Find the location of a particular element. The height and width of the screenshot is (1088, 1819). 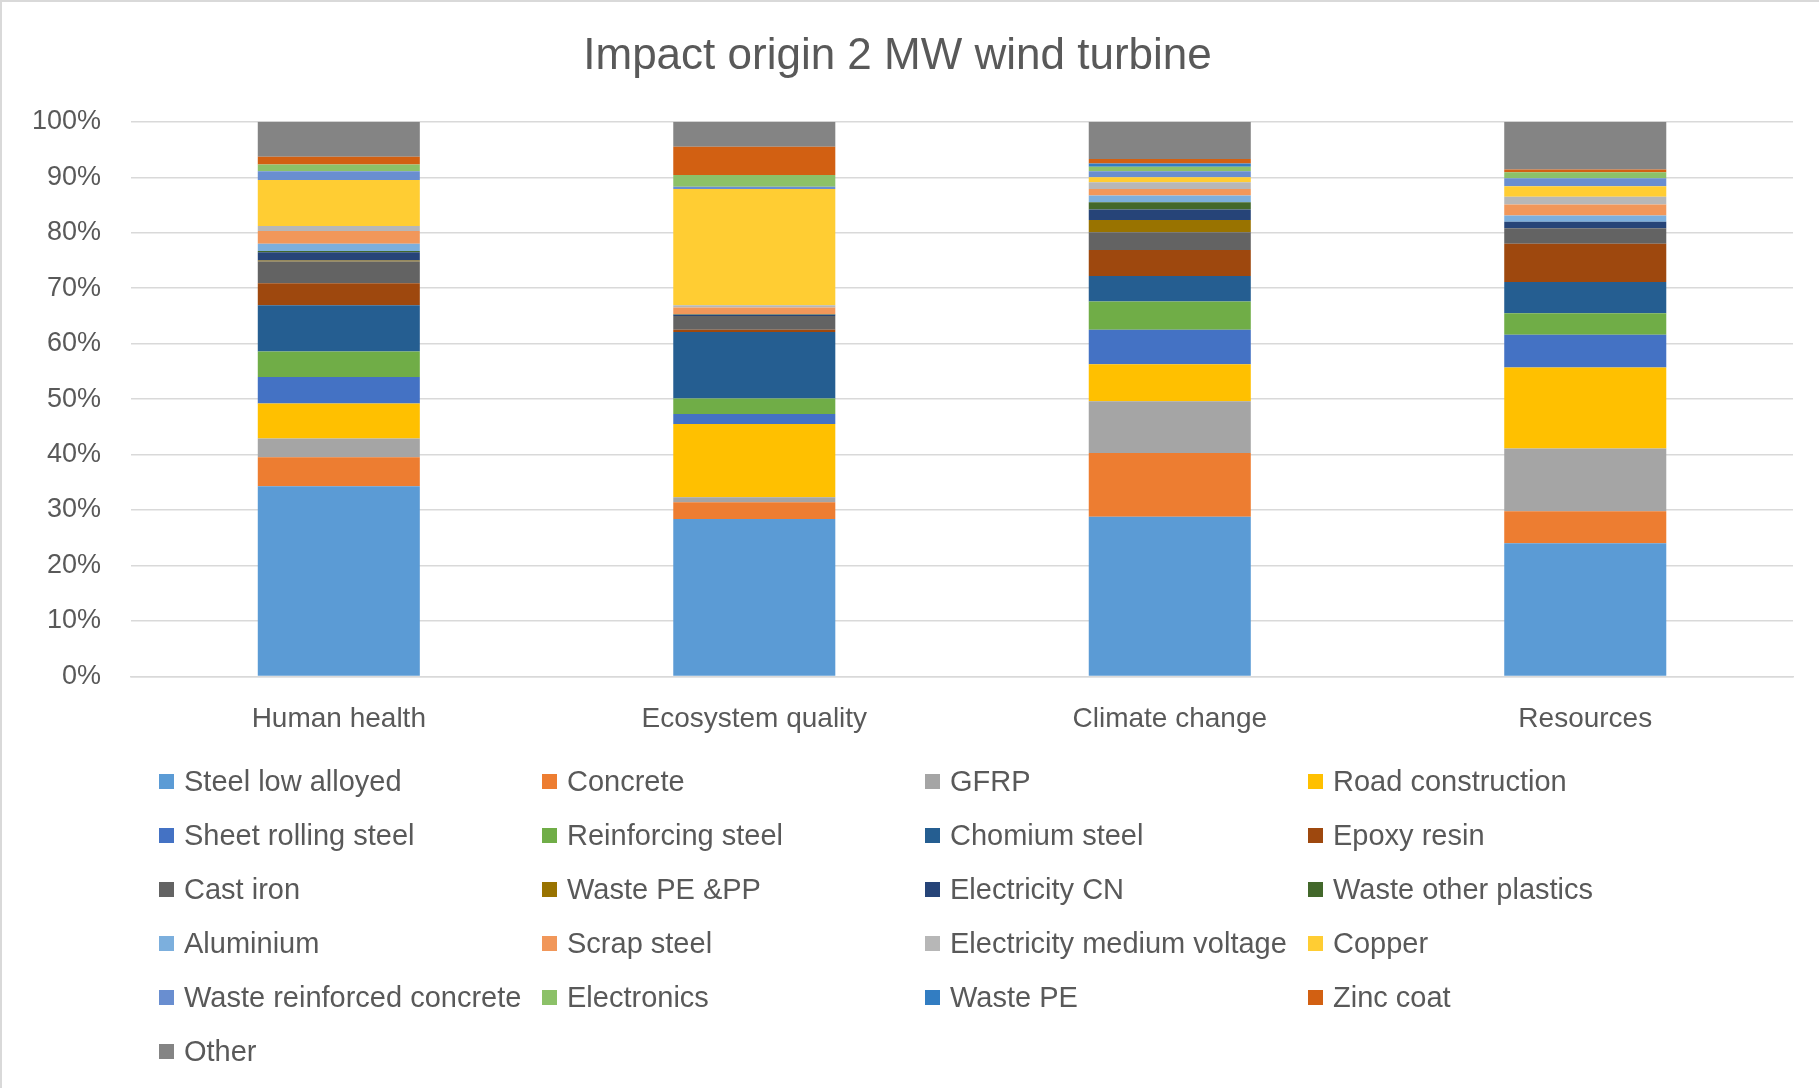

y-tick-label: 40% is located at coordinates (74, 453).